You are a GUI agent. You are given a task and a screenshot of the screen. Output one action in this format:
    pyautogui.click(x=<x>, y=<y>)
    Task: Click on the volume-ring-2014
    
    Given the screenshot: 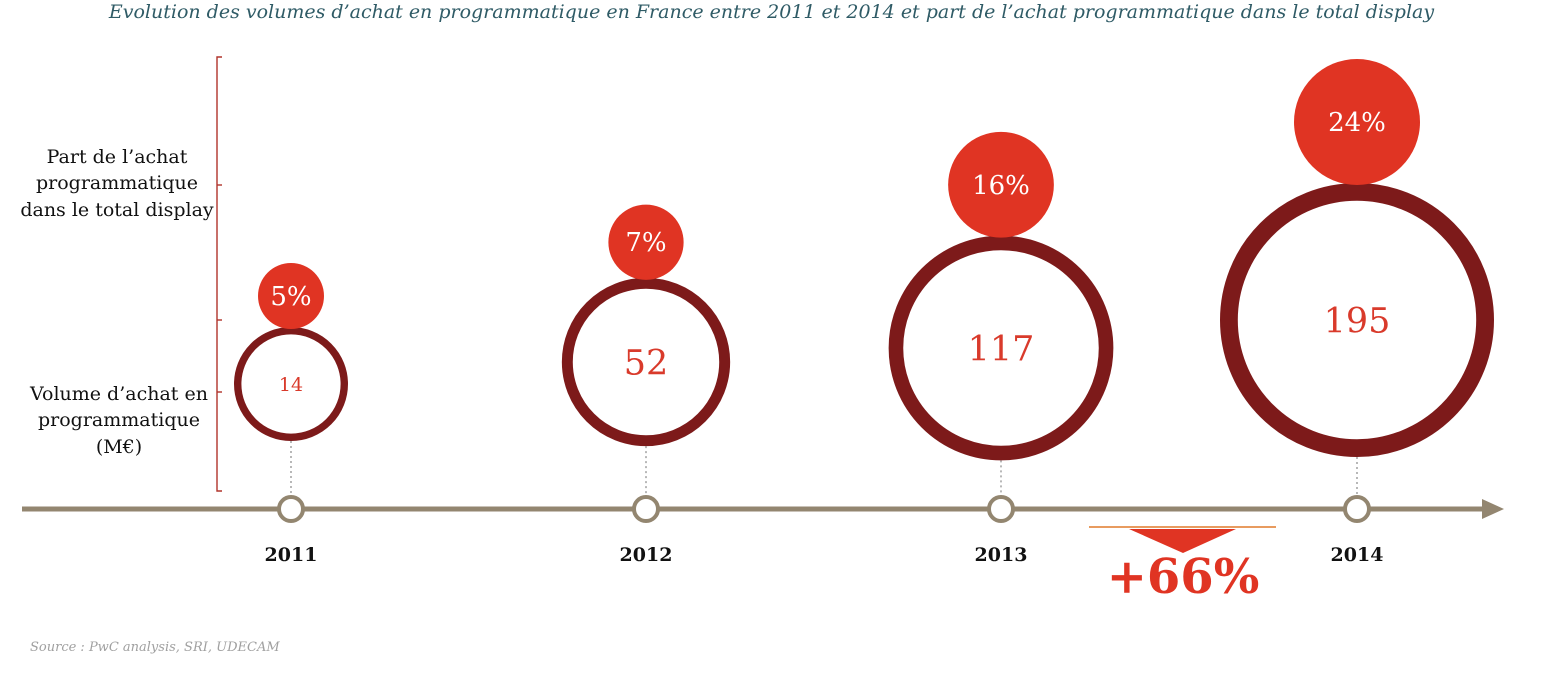 What is the action you would take?
    pyautogui.click(x=1357, y=320)
    